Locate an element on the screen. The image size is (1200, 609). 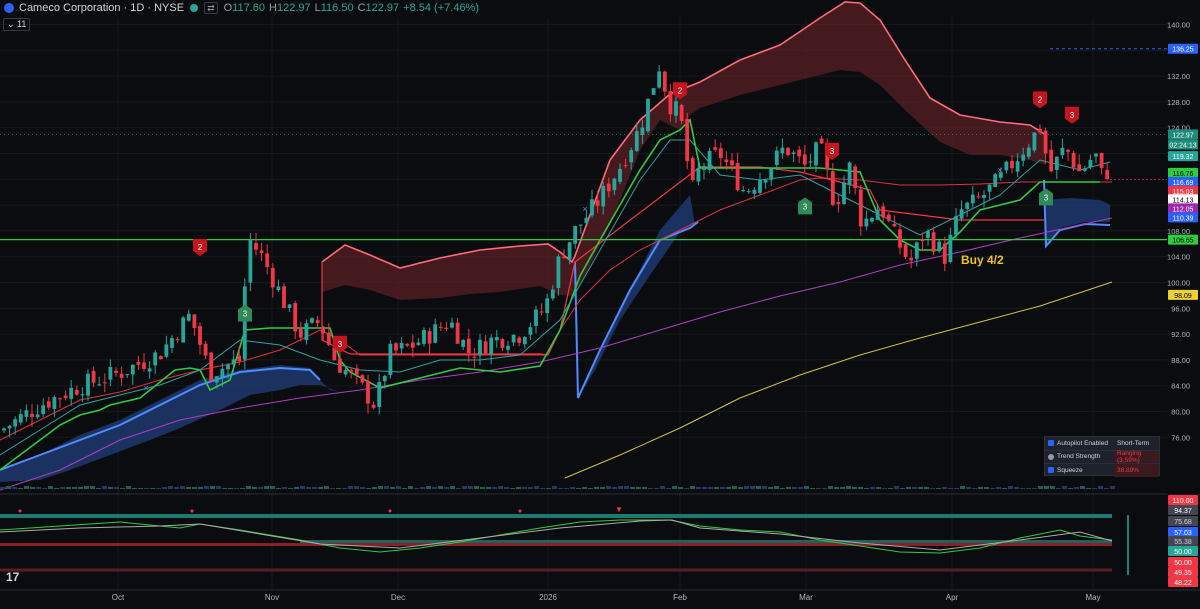
low-label: L is located at coordinates (317, 8).